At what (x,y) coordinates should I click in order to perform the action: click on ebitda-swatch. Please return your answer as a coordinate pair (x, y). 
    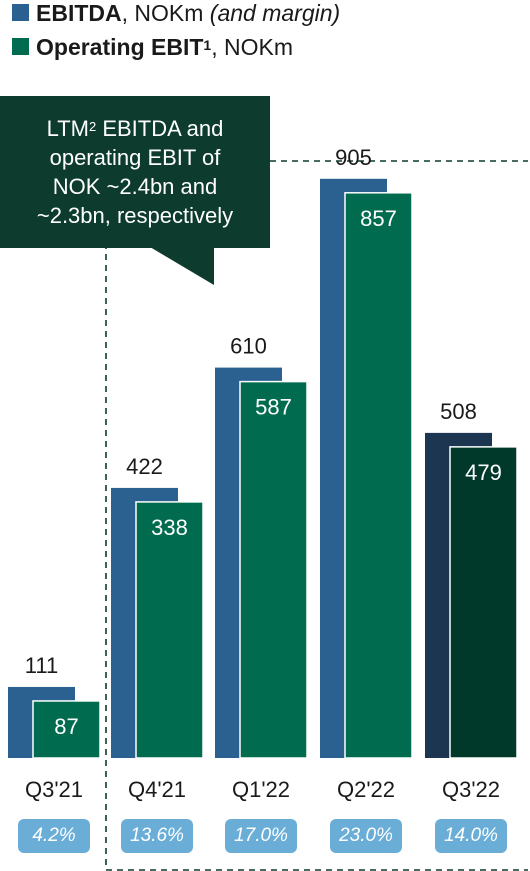
    Looking at the image, I should click on (20, 12).